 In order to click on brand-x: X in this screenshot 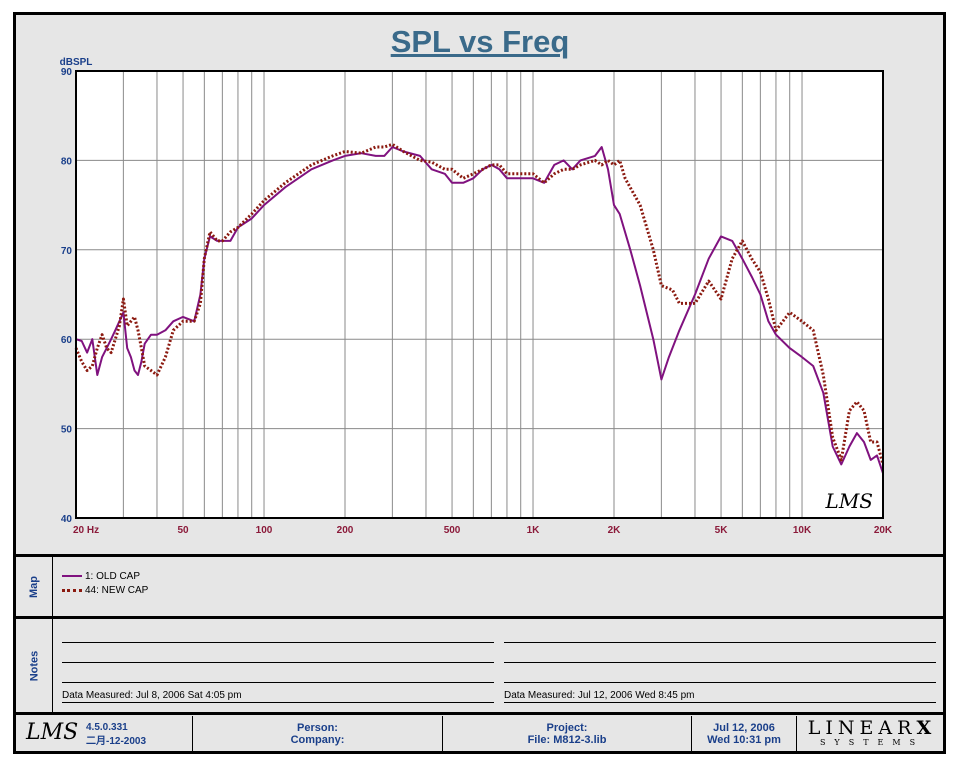, I will do `click(926, 728)`.